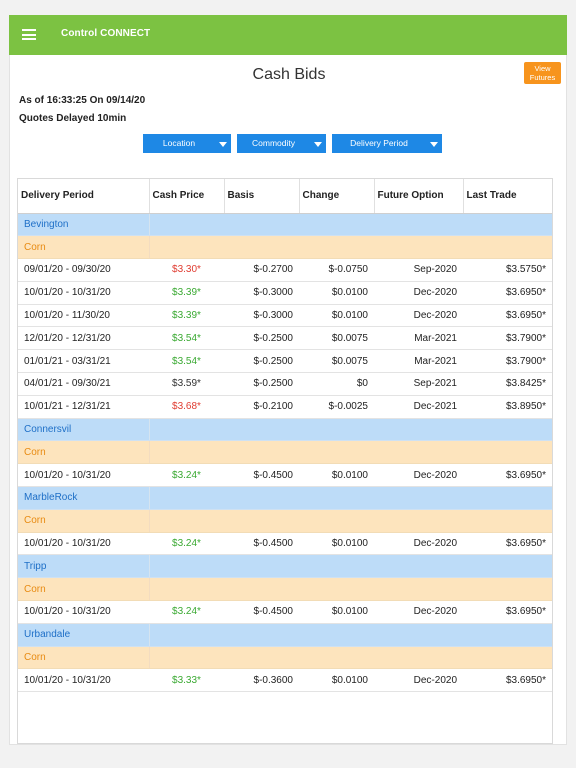  I want to click on location-name: MarbleRock, so click(84, 498).